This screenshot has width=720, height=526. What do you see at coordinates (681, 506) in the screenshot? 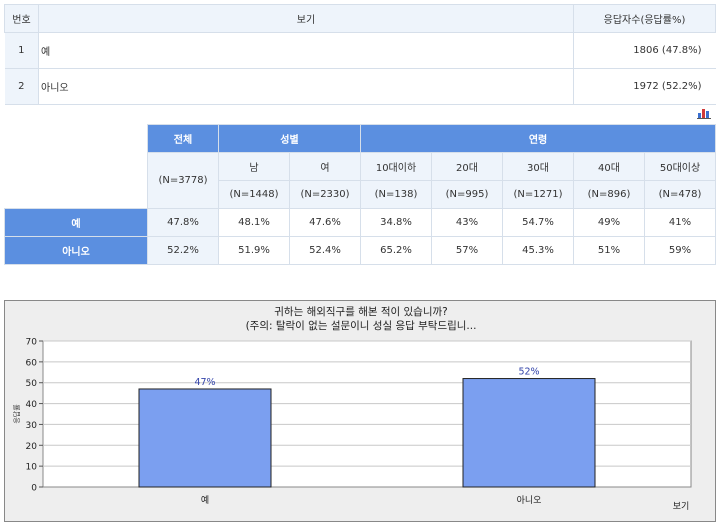
I see `x-axis-label: 보기` at bounding box center [681, 506].